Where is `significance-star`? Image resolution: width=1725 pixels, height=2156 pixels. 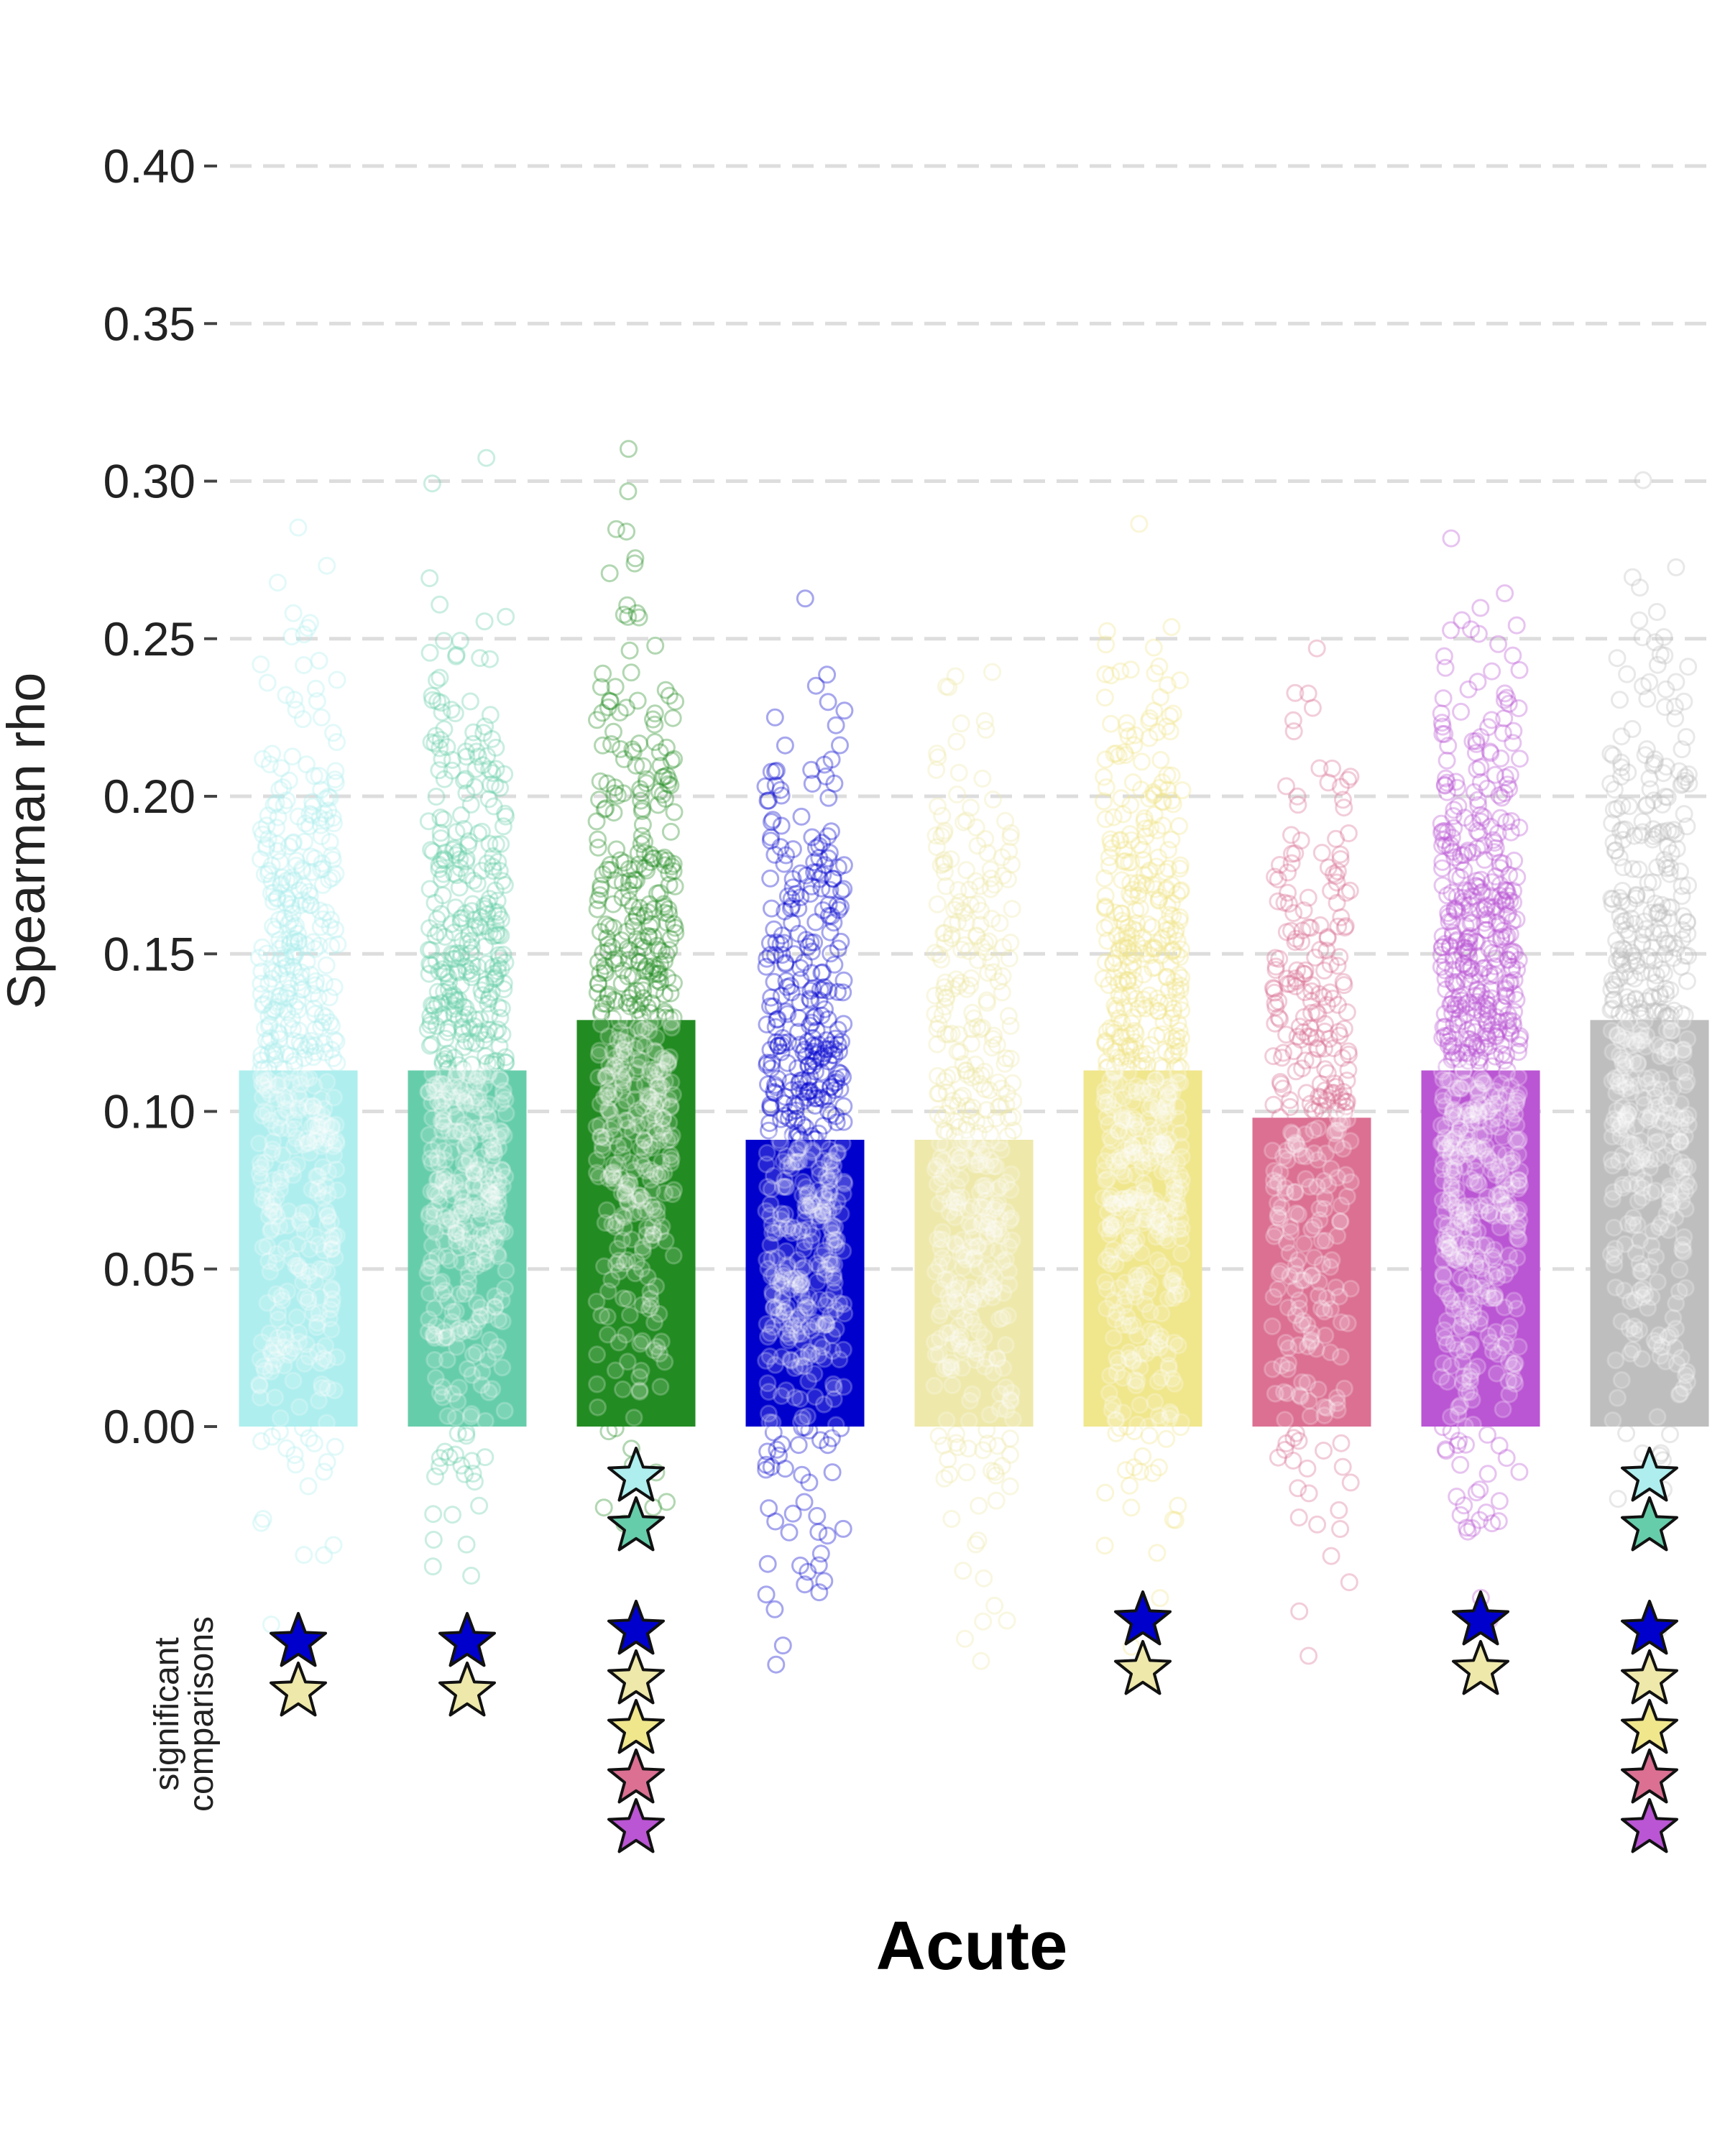
significance-star is located at coordinates (636, 1474).